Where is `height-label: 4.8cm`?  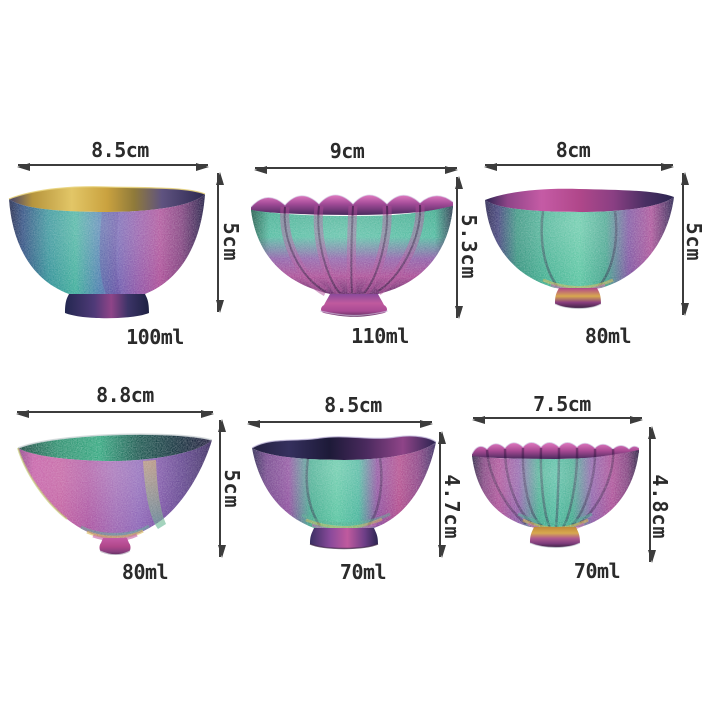
height-label: 4.8cm is located at coordinates (660, 507).